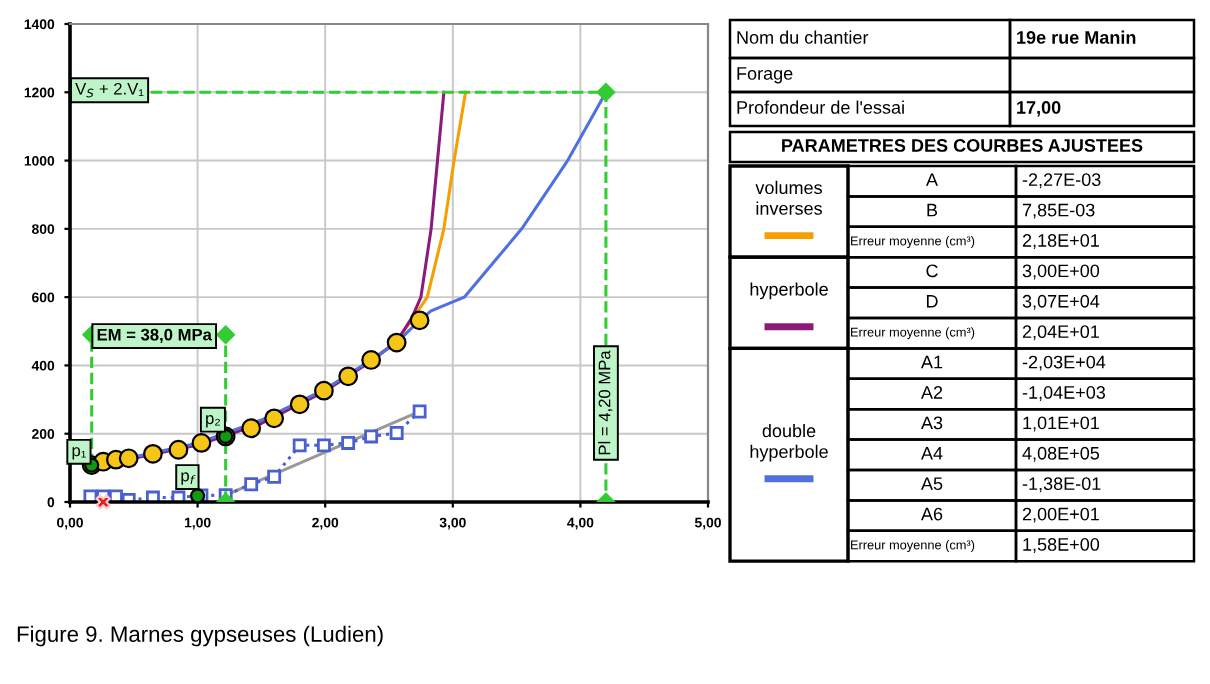  What do you see at coordinates (1061, 424) in the screenshot?
I see `text: 1,01E+01` at bounding box center [1061, 424].